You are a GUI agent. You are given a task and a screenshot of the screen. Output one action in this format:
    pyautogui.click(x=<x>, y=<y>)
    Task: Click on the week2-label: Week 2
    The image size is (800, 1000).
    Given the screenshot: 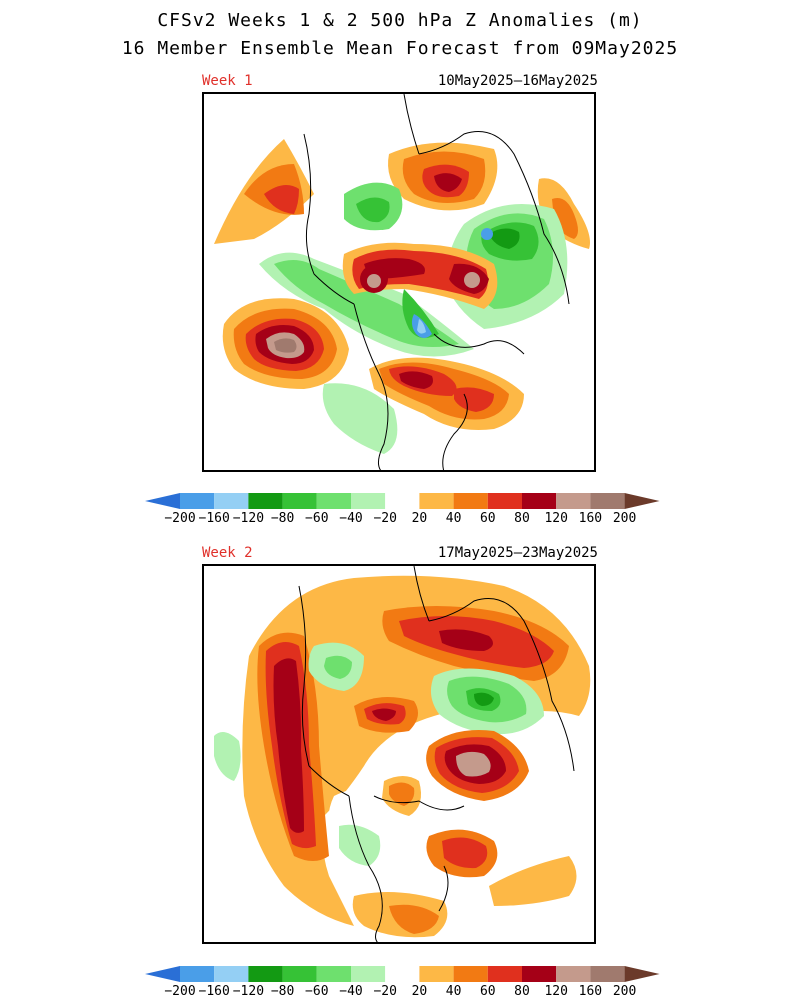 What is the action you would take?
    pyautogui.click(x=227, y=553)
    